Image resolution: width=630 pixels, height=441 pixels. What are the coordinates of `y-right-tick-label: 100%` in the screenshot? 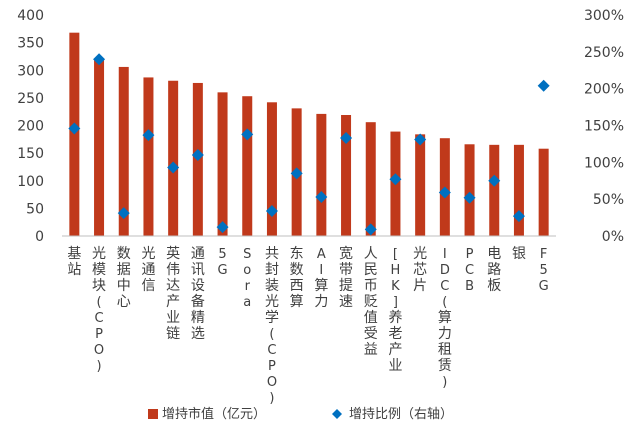 It's located at (604, 163).